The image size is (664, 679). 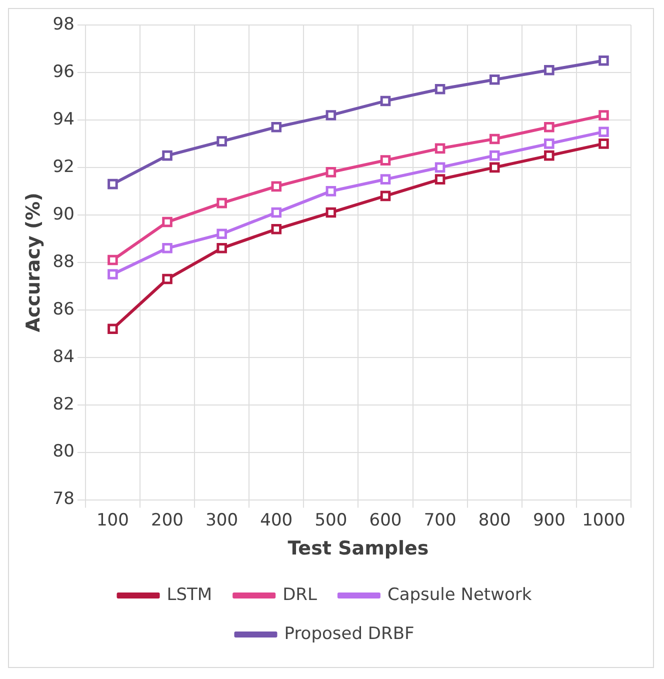 What do you see at coordinates (189, 594) in the screenshot?
I see `legend-label: LSTM` at bounding box center [189, 594].